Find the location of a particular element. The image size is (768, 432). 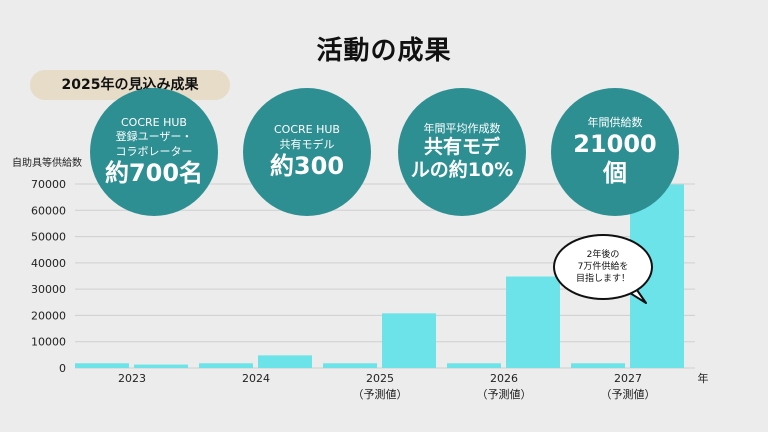

stat-models-value: 約300 is located at coordinates (307, 165).